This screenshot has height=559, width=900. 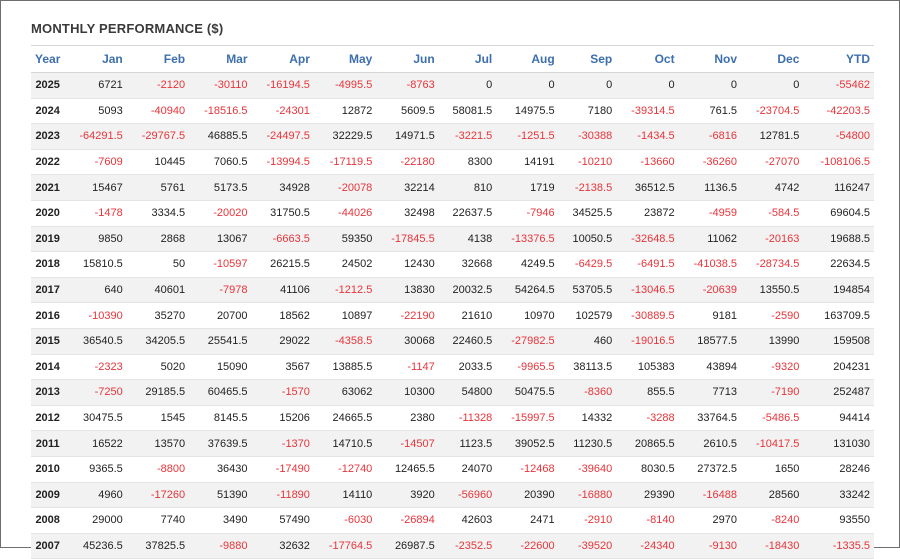 What do you see at coordinates (647, 495) in the screenshot?
I see `cell-oct: 29390` at bounding box center [647, 495].